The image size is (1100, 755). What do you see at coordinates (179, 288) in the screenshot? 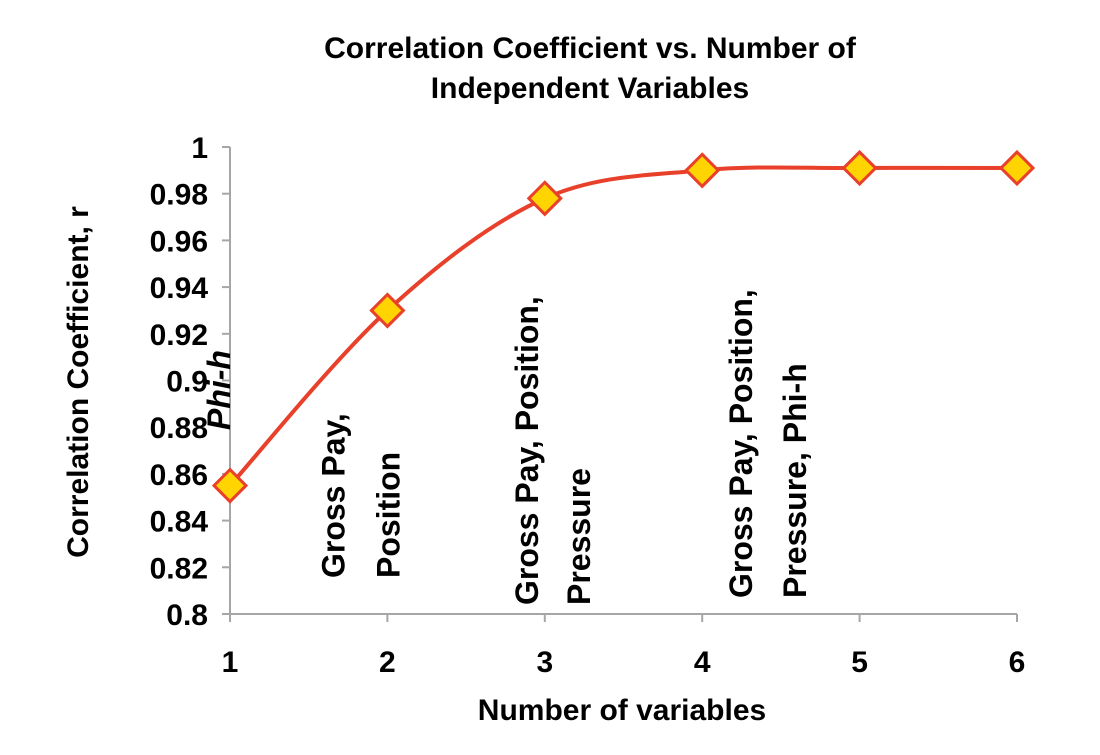
I see `y-tick-label: 0.94` at bounding box center [179, 288].